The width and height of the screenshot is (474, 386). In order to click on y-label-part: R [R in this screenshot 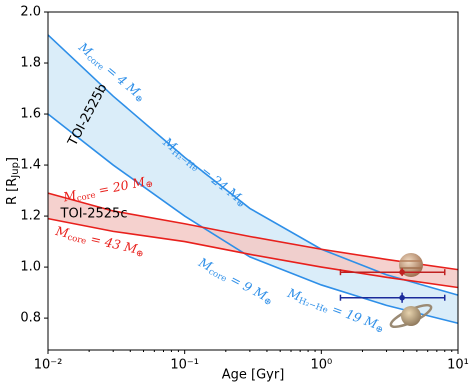, I will do `click(12, 191)`.